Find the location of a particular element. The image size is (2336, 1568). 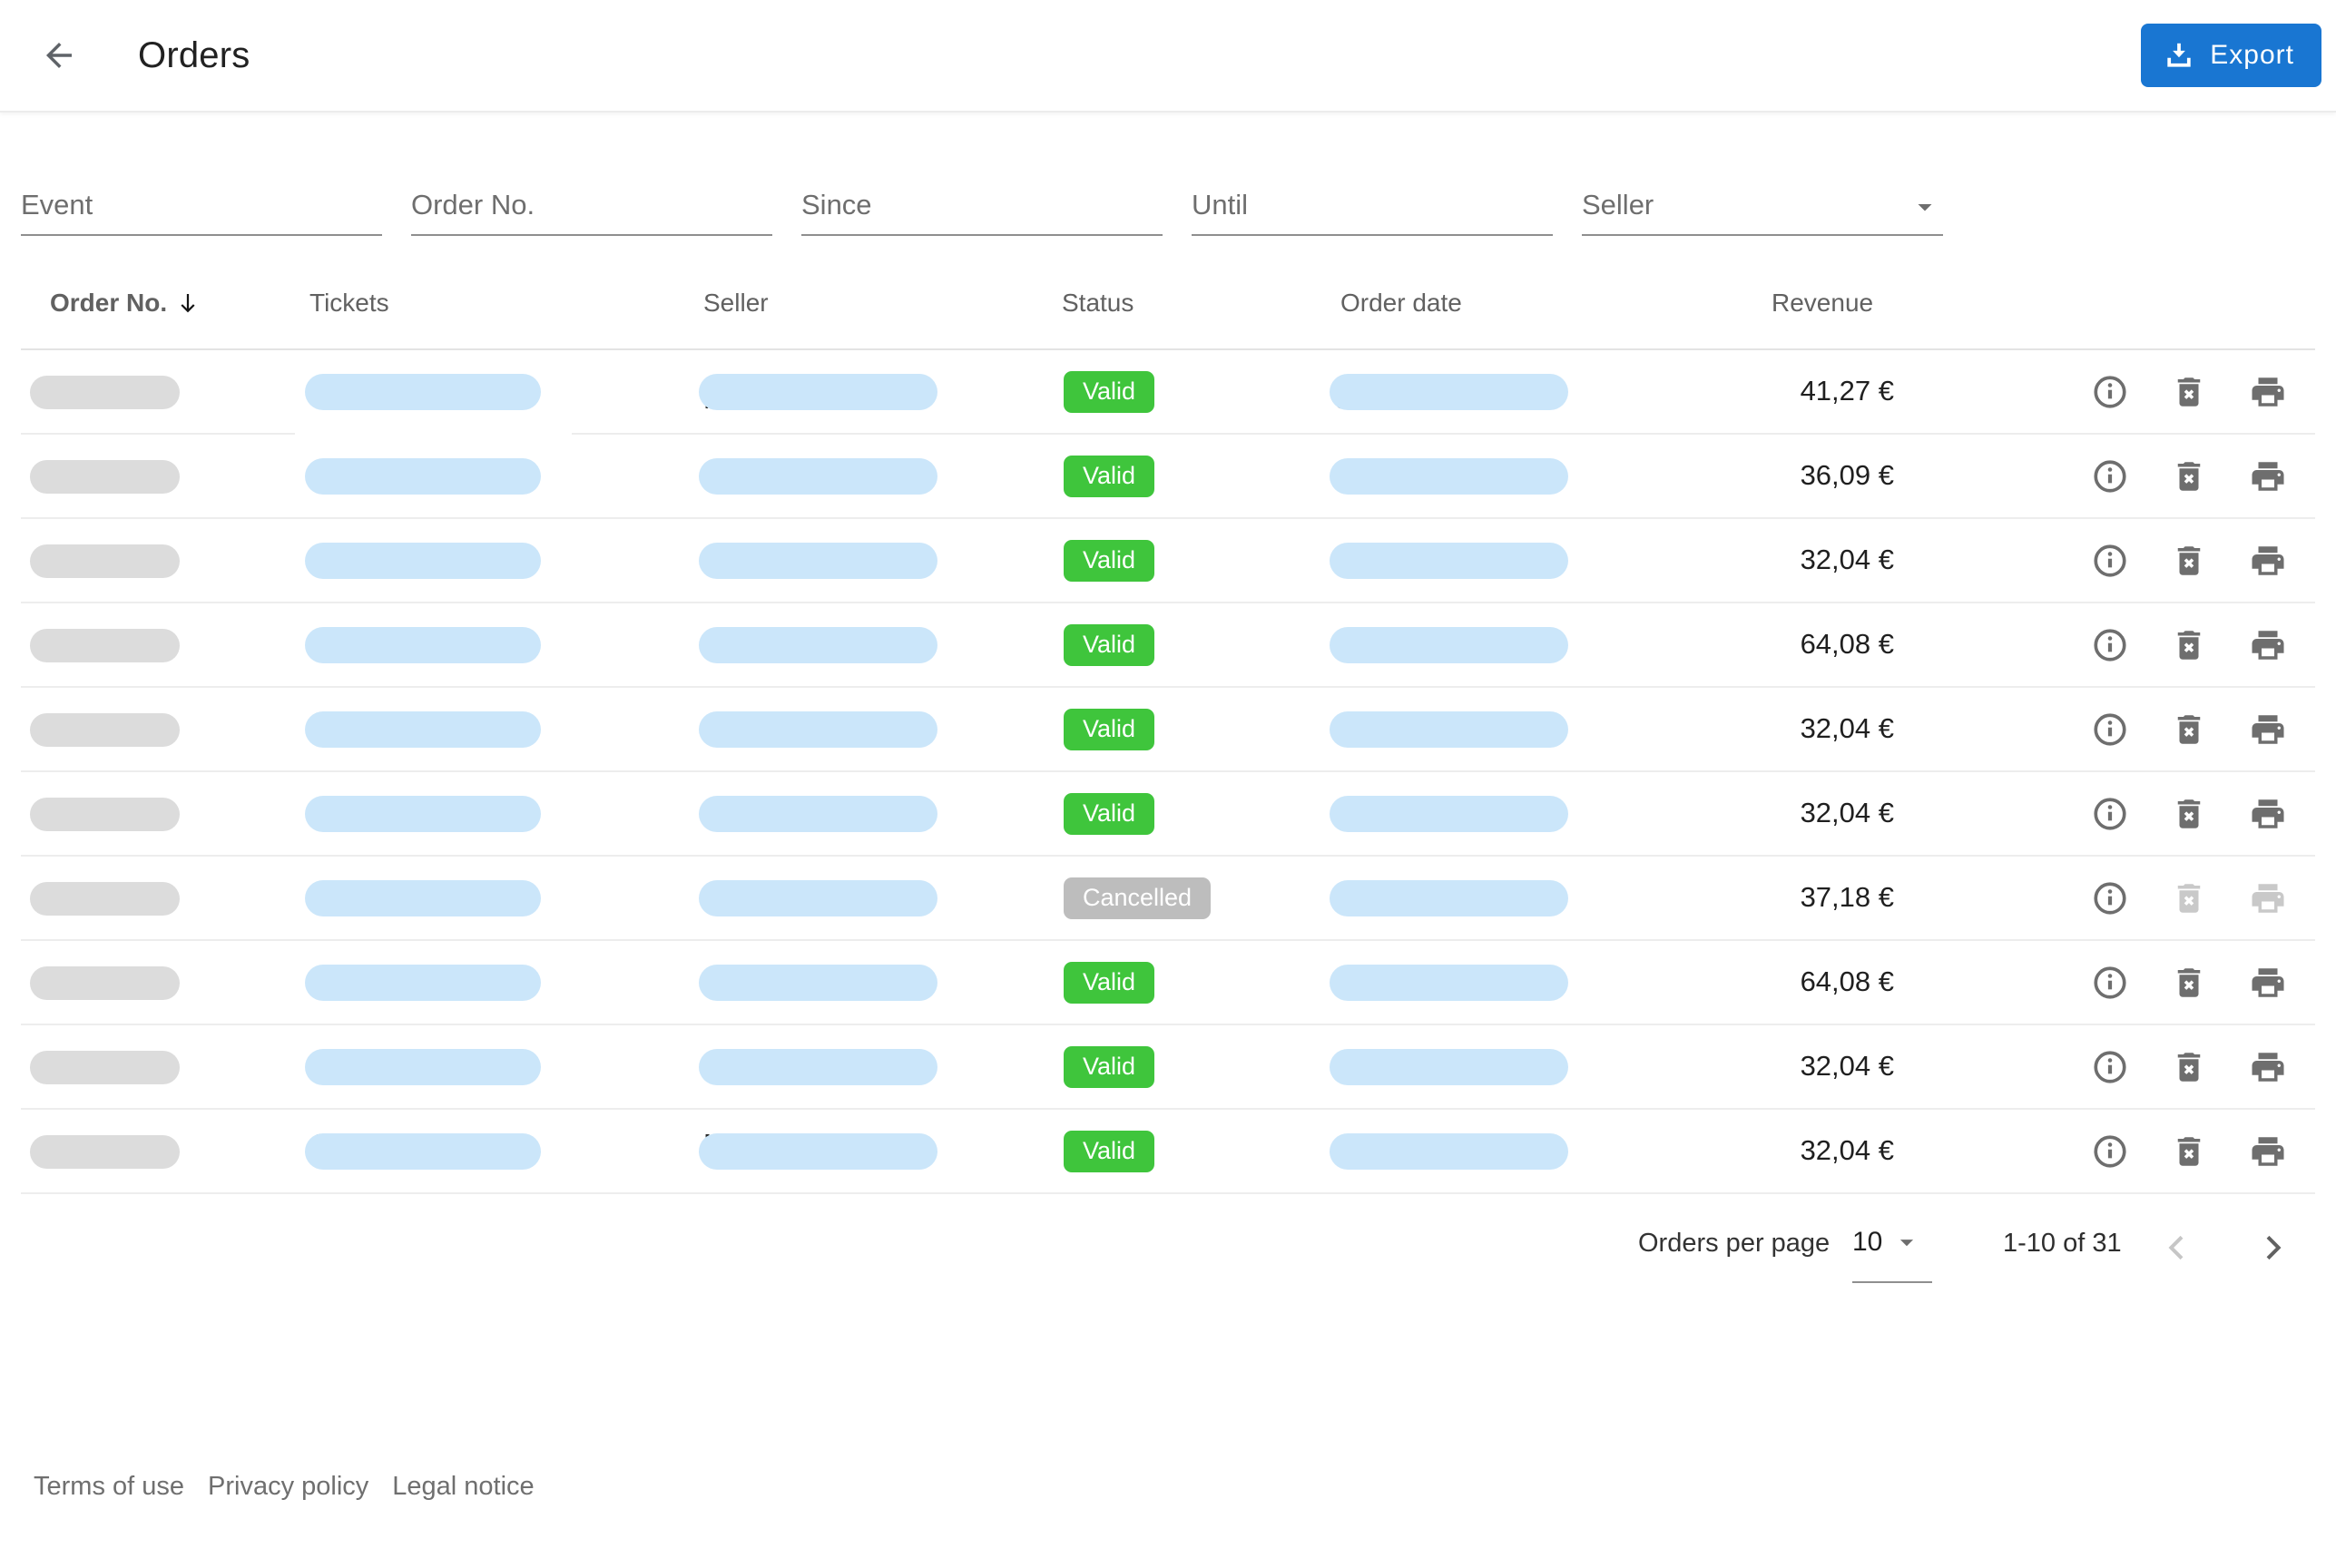

terms-of-use-link: Terms of use is located at coordinates (109, 1486).